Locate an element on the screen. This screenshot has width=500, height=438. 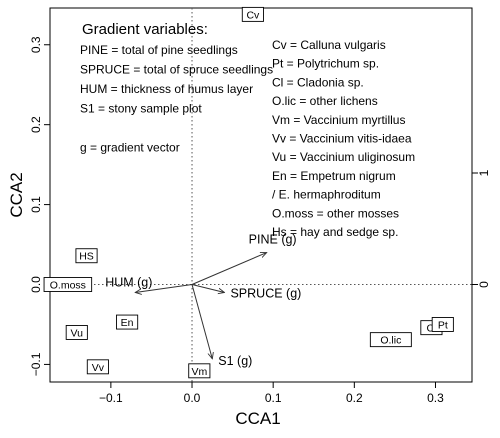
species-label: Vm is located at coordinates (199, 372).